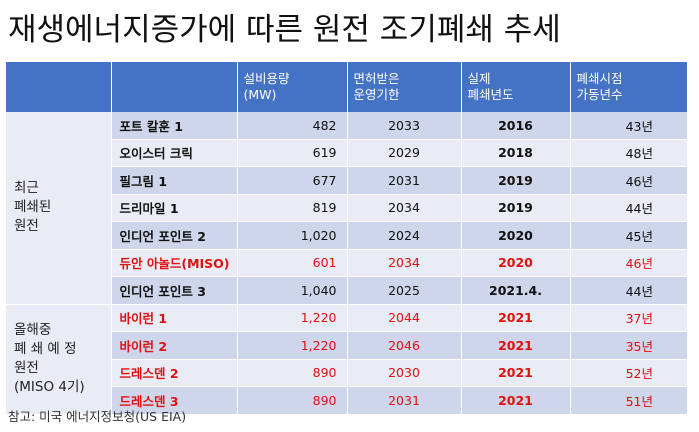 The width and height of the screenshot is (699, 432). What do you see at coordinates (404, 373) in the screenshot?
I see `license-cell: 2030` at bounding box center [404, 373].